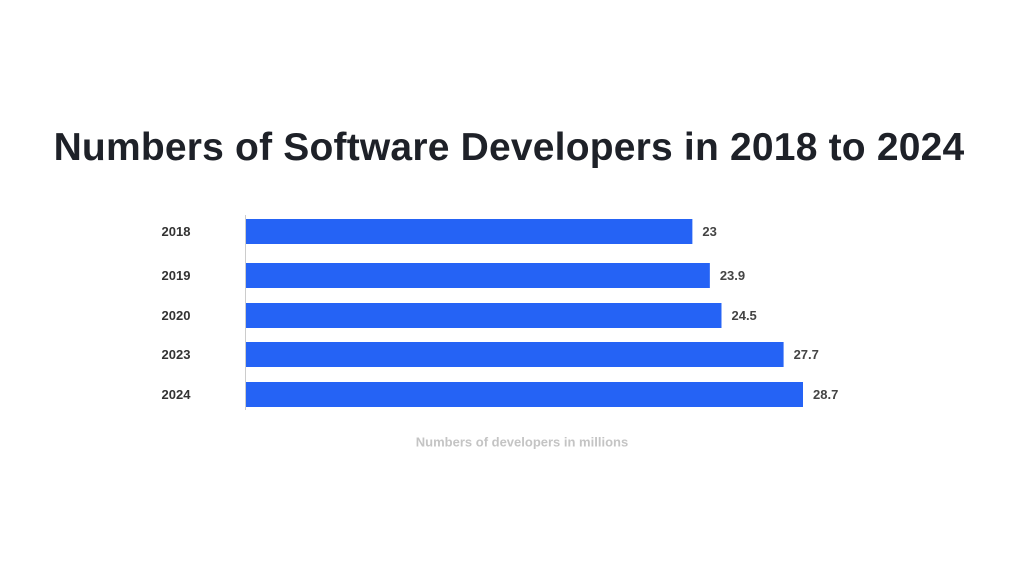 The width and height of the screenshot is (1024, 576). Describe the element at coordinates (176, 275) in the screenshot. I see `category-label-2019: 2019` at that location.